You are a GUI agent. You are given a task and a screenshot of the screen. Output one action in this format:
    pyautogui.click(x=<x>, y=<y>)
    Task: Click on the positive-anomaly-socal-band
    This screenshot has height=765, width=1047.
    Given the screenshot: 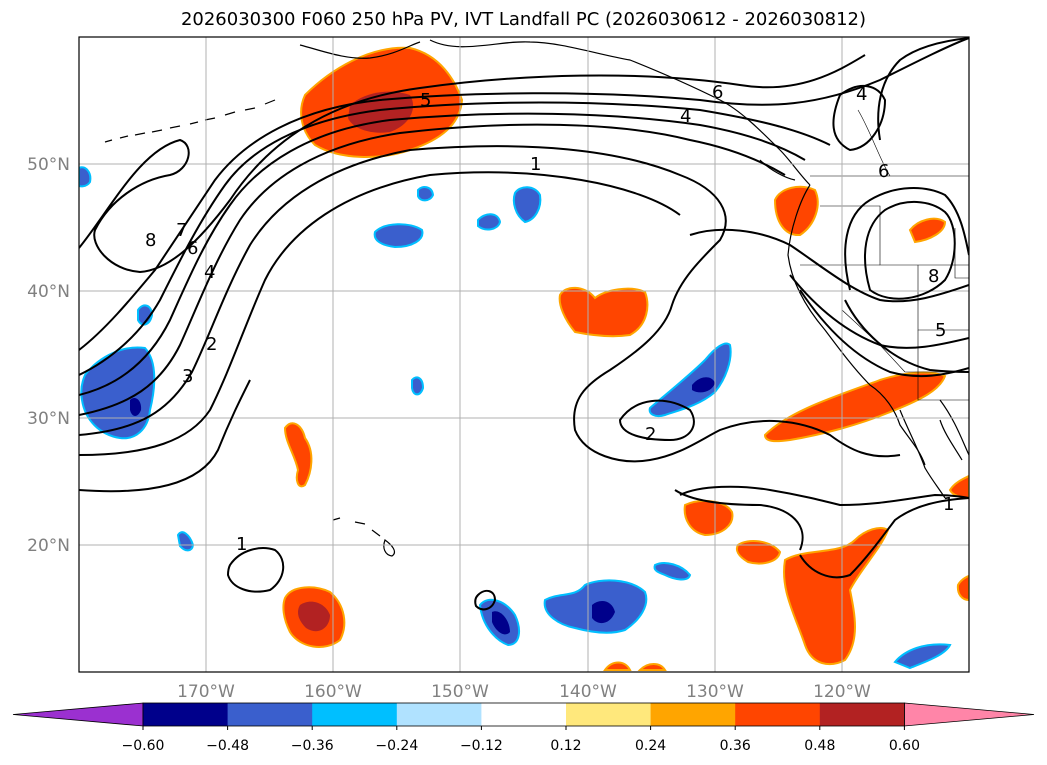 What is the action you would take?
    pyautogui.click(x=855, y=407)
    